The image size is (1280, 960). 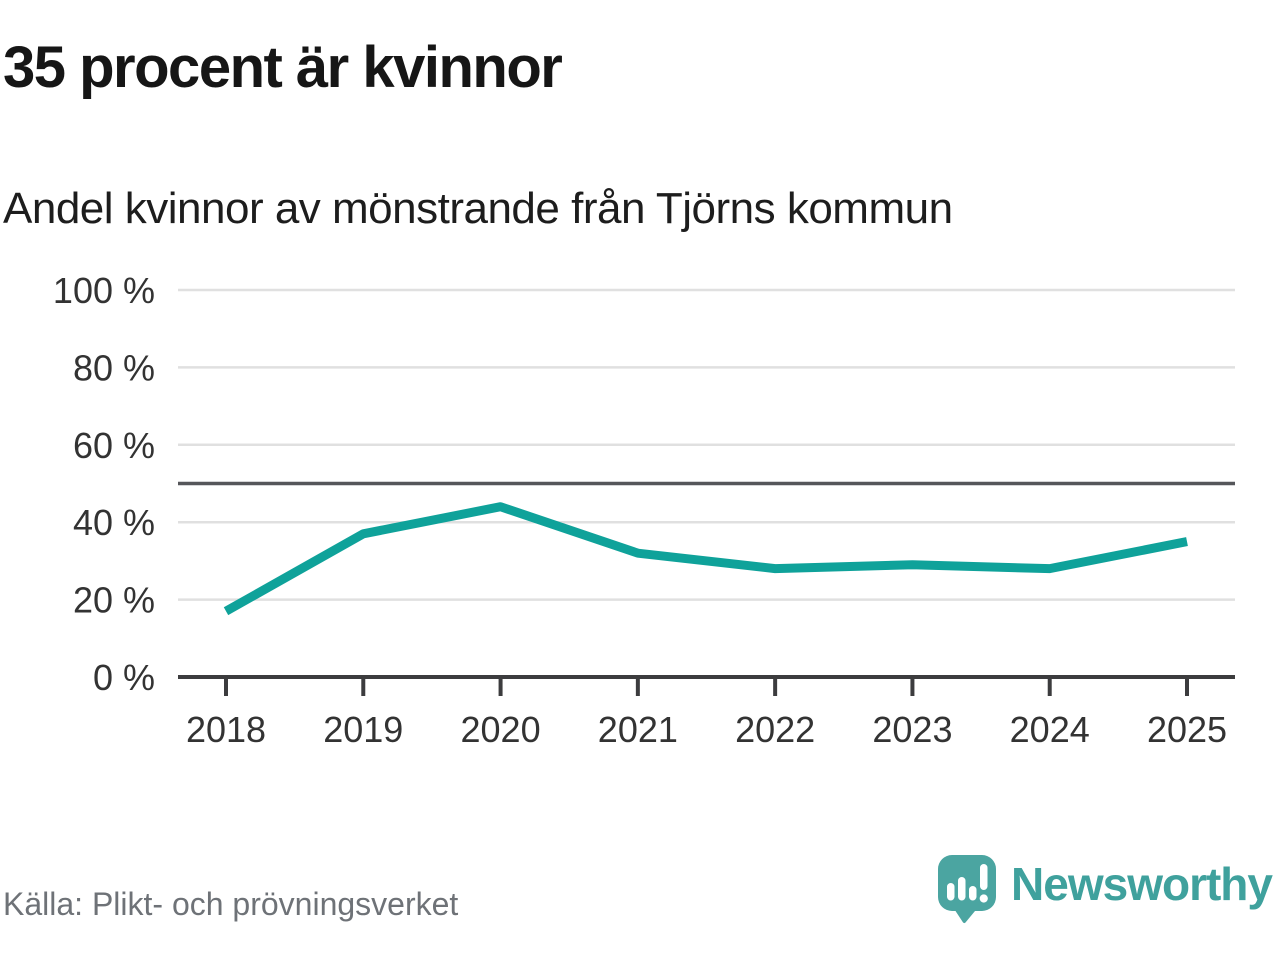 What do you see at coordinates (104, 290) in the screenshot?
I see `y-tick-label: 100 %` at bounding box center [104, 290].